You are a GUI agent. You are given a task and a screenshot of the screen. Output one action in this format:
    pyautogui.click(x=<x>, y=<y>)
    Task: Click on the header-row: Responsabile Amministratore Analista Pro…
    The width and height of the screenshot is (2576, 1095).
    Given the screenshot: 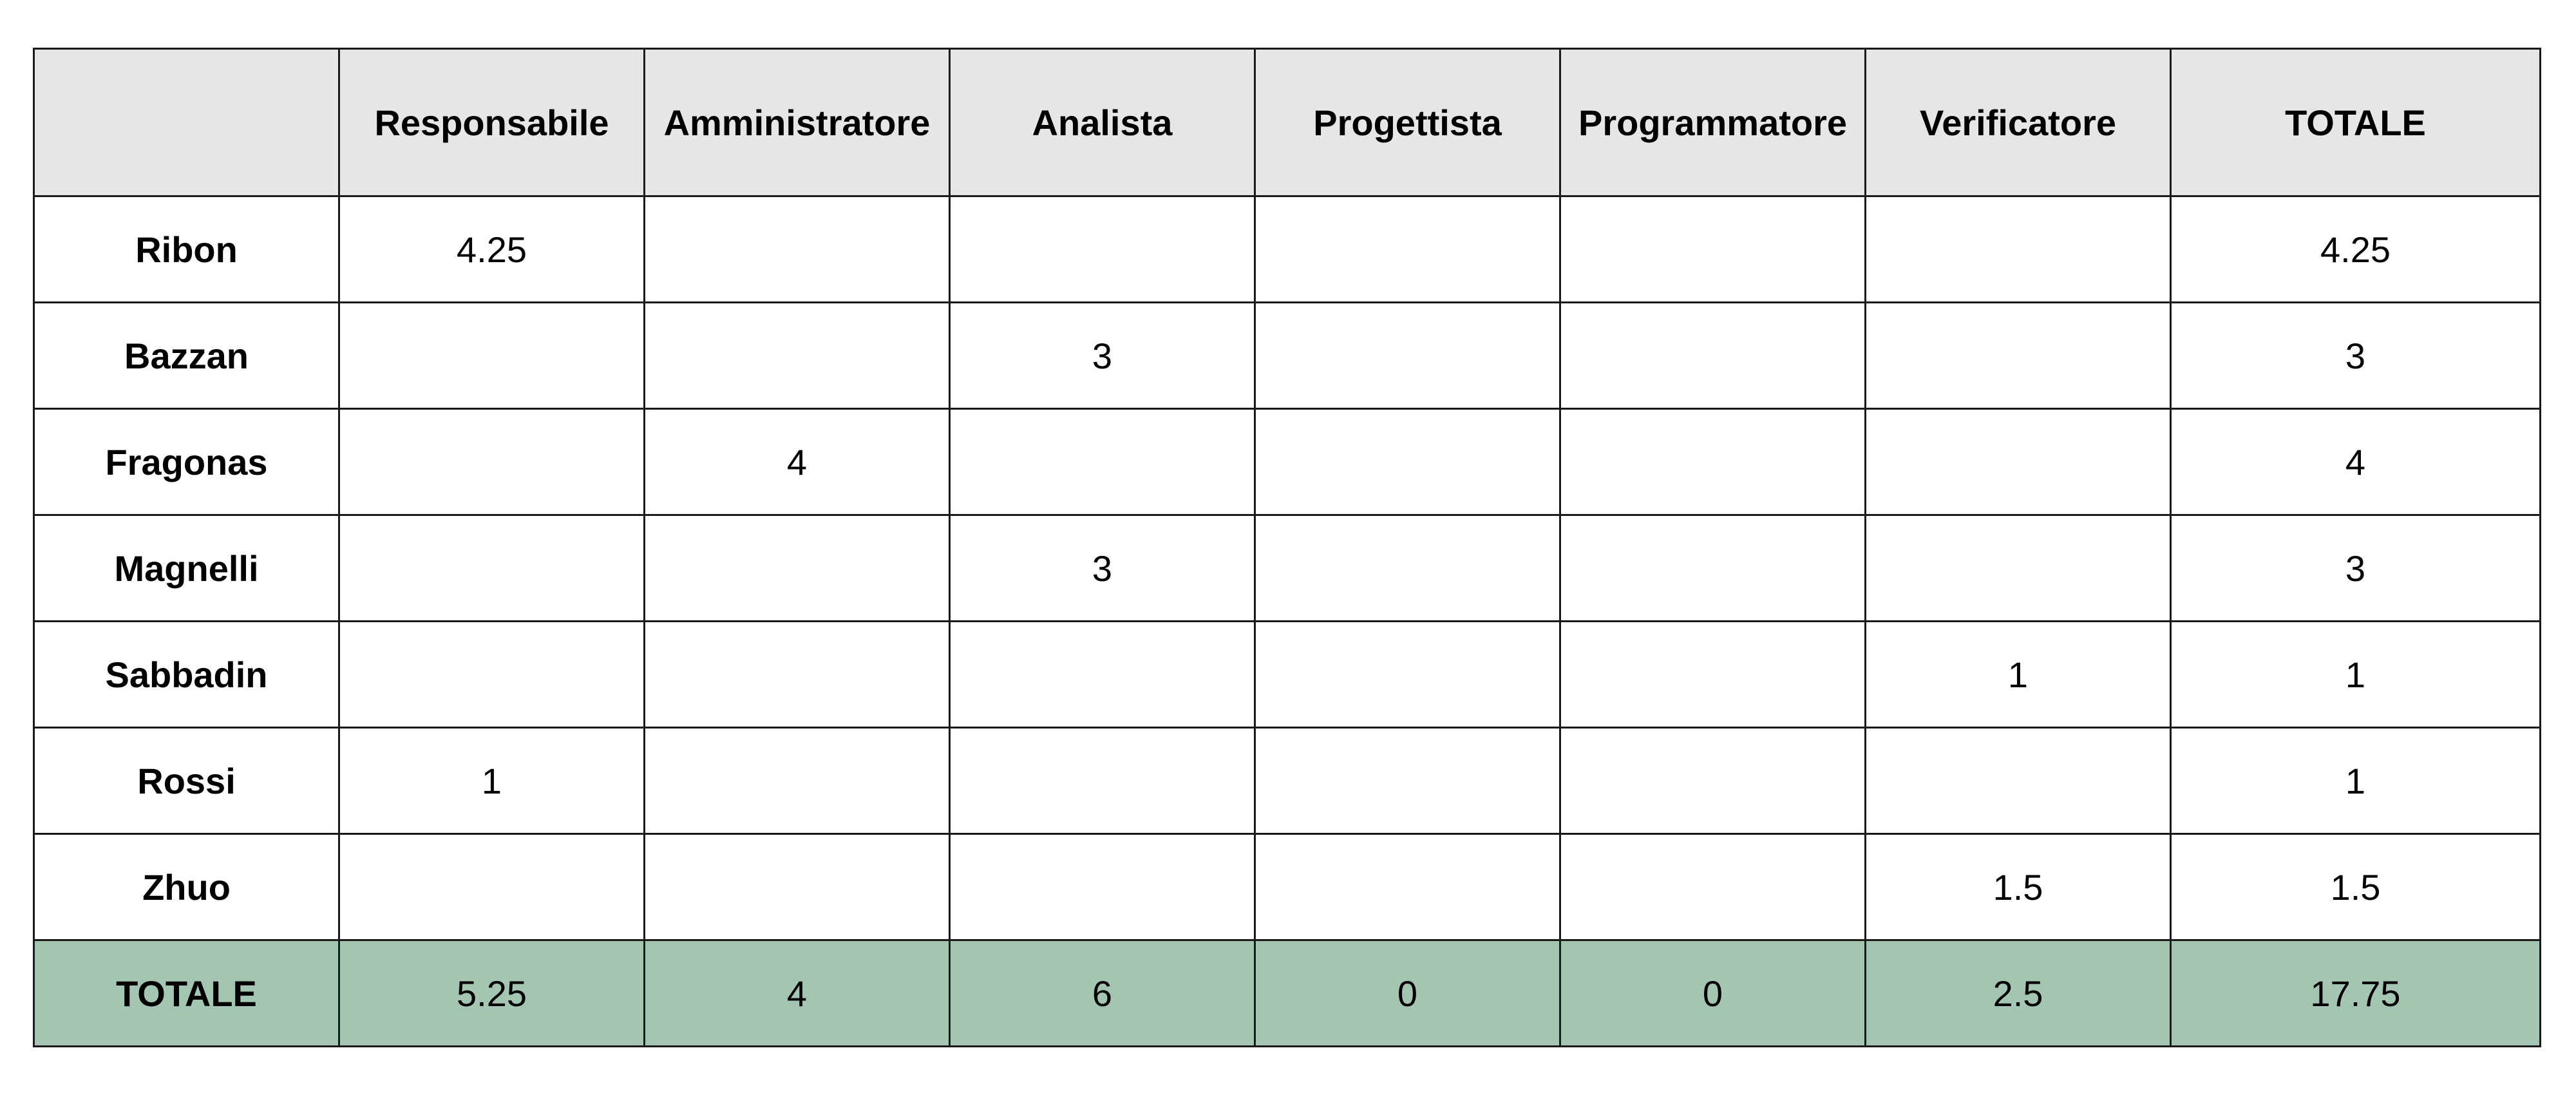 What is the action you would take?
    pyautogui.click(x=1287, y=122)
    